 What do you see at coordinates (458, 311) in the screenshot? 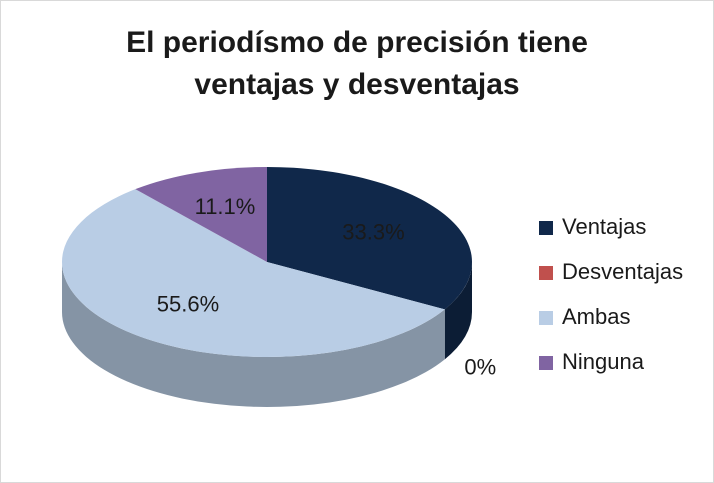
I see `slice-side` at bounding box center [458, 311].